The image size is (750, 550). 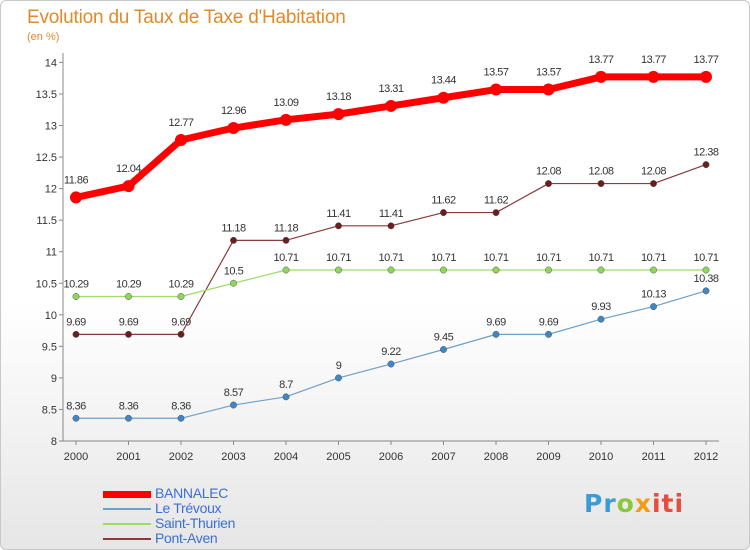 What do you see at coordinates (76, 406) in the screenshot?
I see `data-label: 8.36` at bounding box center [76, 406].